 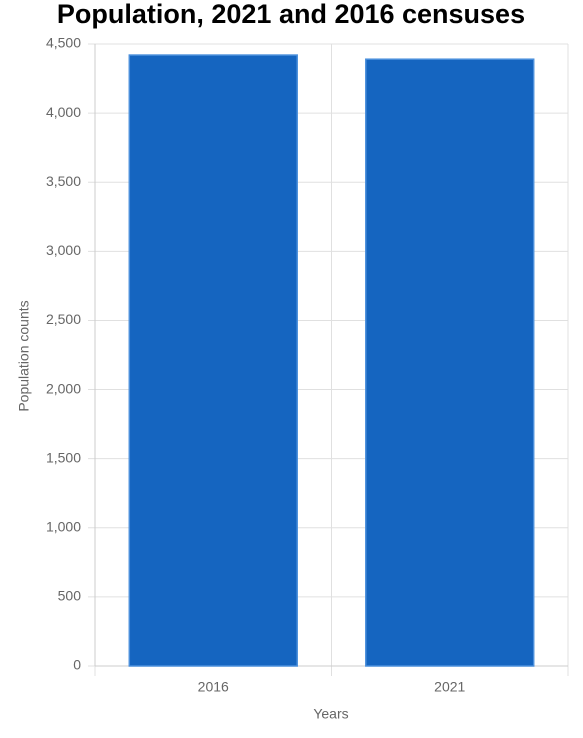 What do you see at coordinates (63, 250) in the screenshot?
I see `y-tick-label: 3,000` at bounding box center [63, 250].